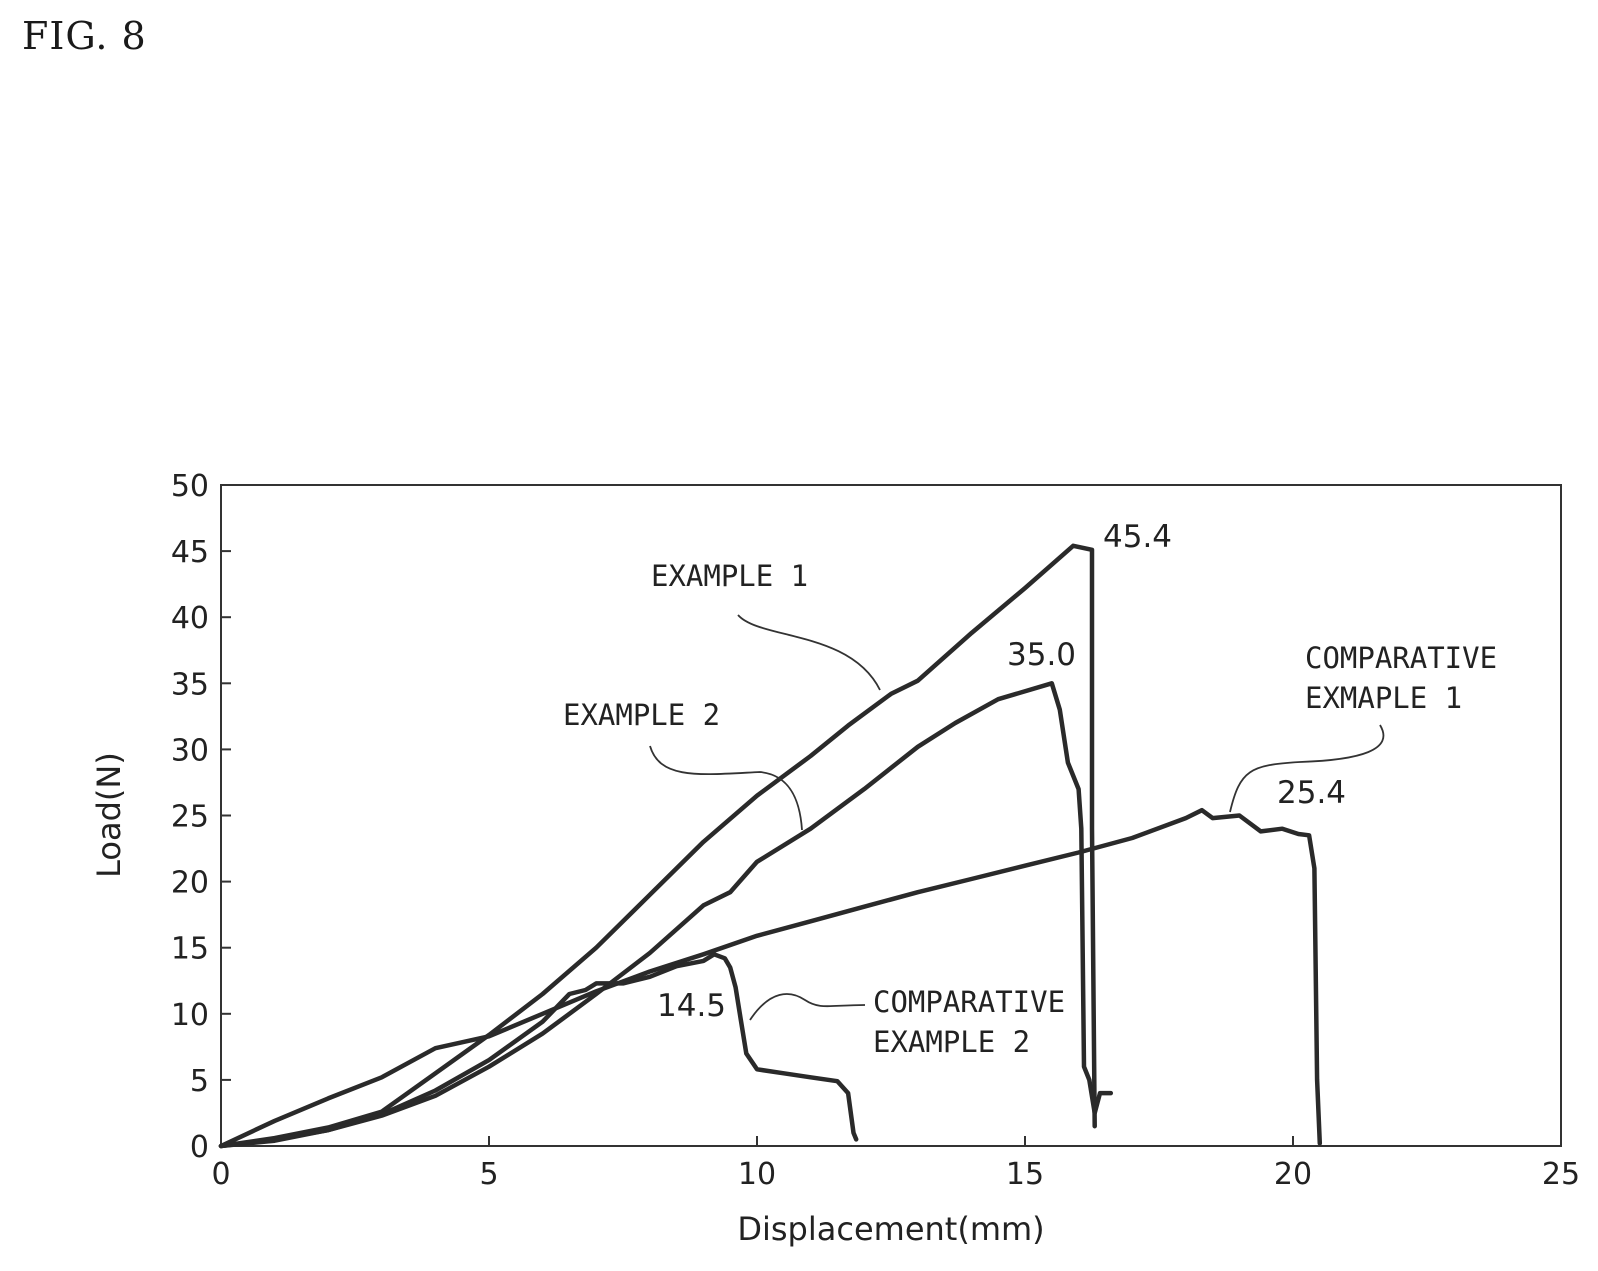 The height and width of the screenshot is (1271, 1598). Describe the element at coordinates (890, 1229) in the screenshot. I see `x-axis-title: Displacement(mm)` at that location.